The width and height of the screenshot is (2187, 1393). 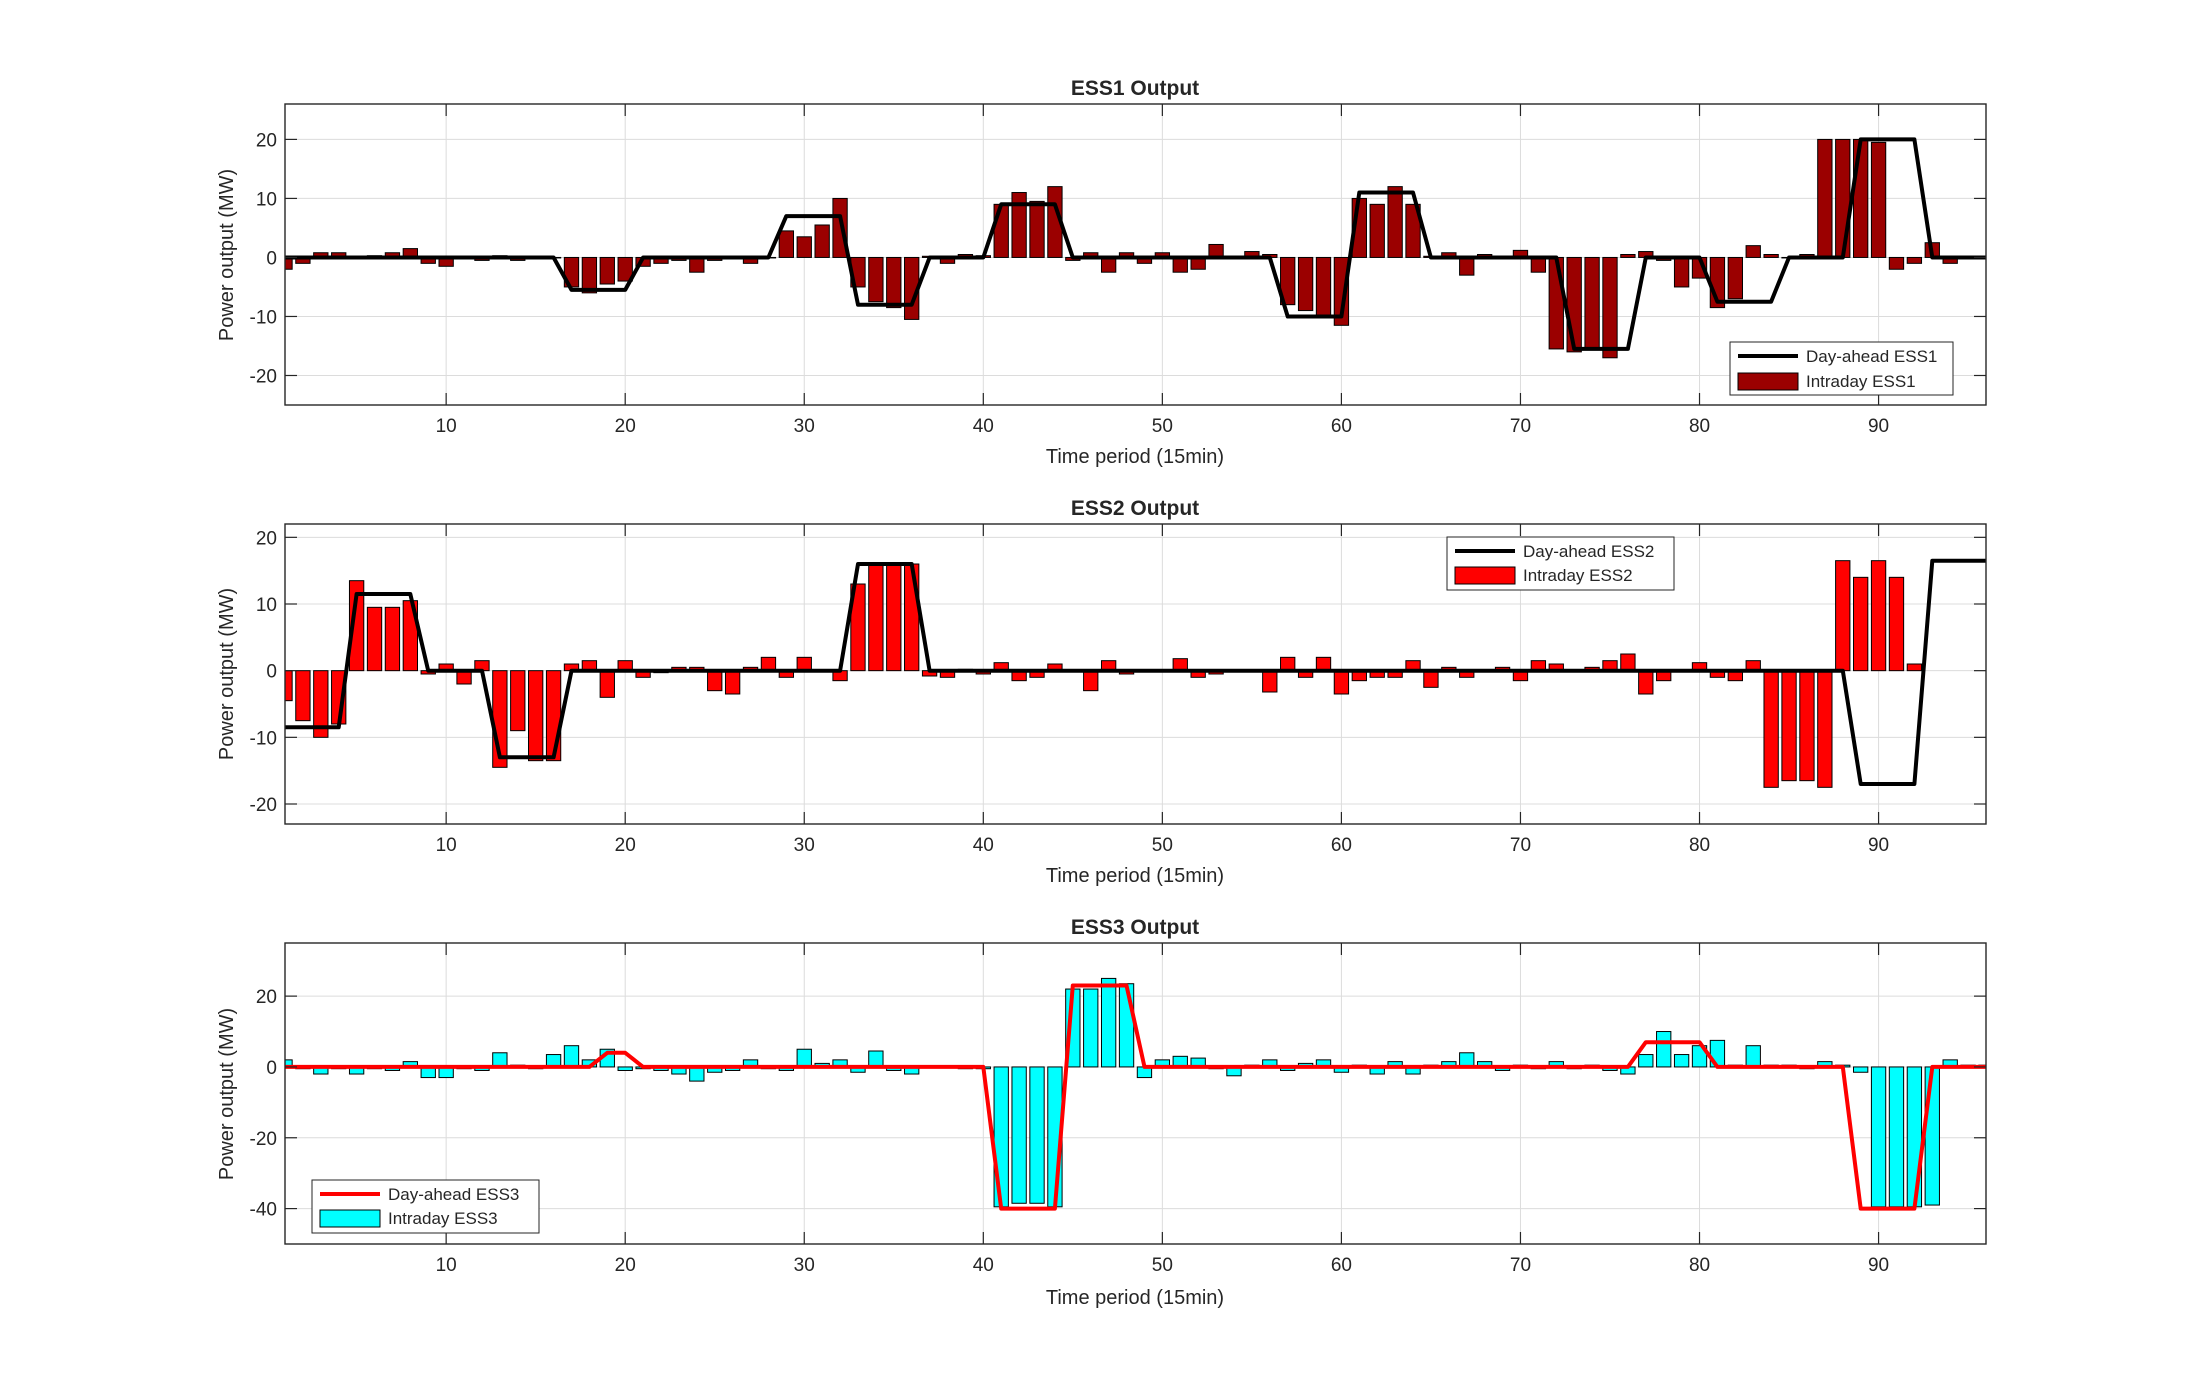 I want to click on ess3-x-tick-label-40: 40, so click(x=983, y=1265).